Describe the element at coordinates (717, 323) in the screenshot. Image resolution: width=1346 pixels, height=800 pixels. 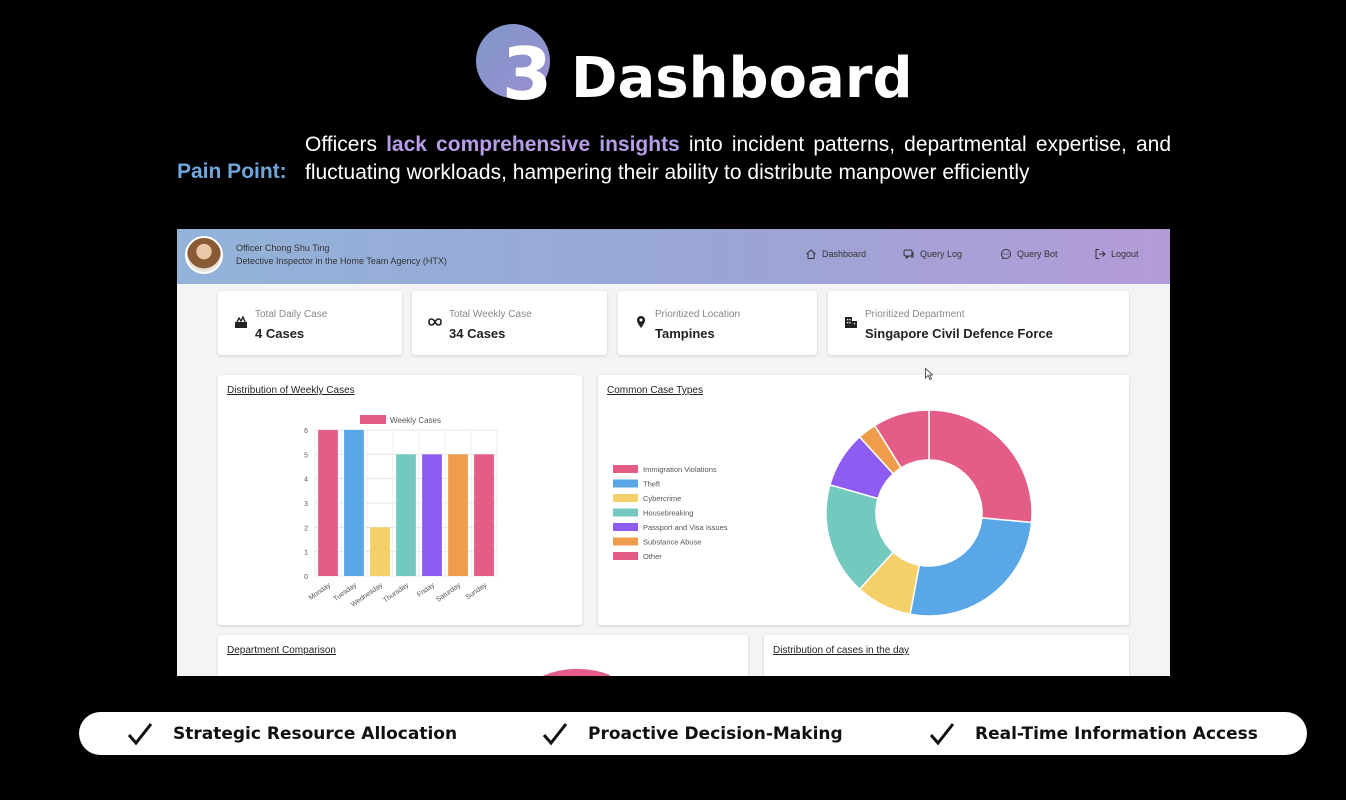
I see `kpi-card-location: Prioritized Location Tampines` at that location.